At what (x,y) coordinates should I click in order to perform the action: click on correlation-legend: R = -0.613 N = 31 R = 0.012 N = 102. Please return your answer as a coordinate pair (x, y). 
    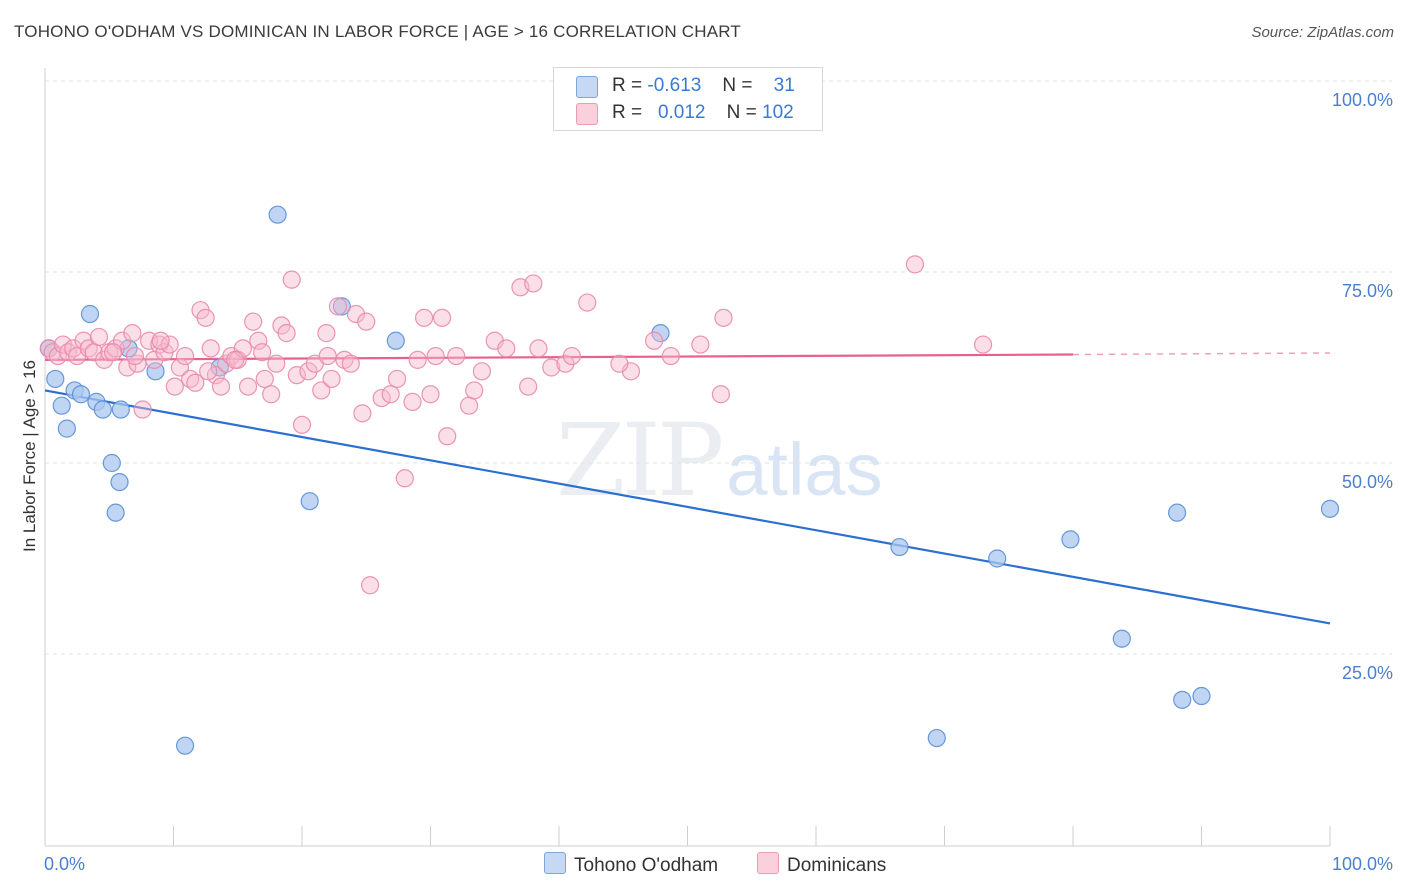
    Looking at the image, I should click on (688, 99).